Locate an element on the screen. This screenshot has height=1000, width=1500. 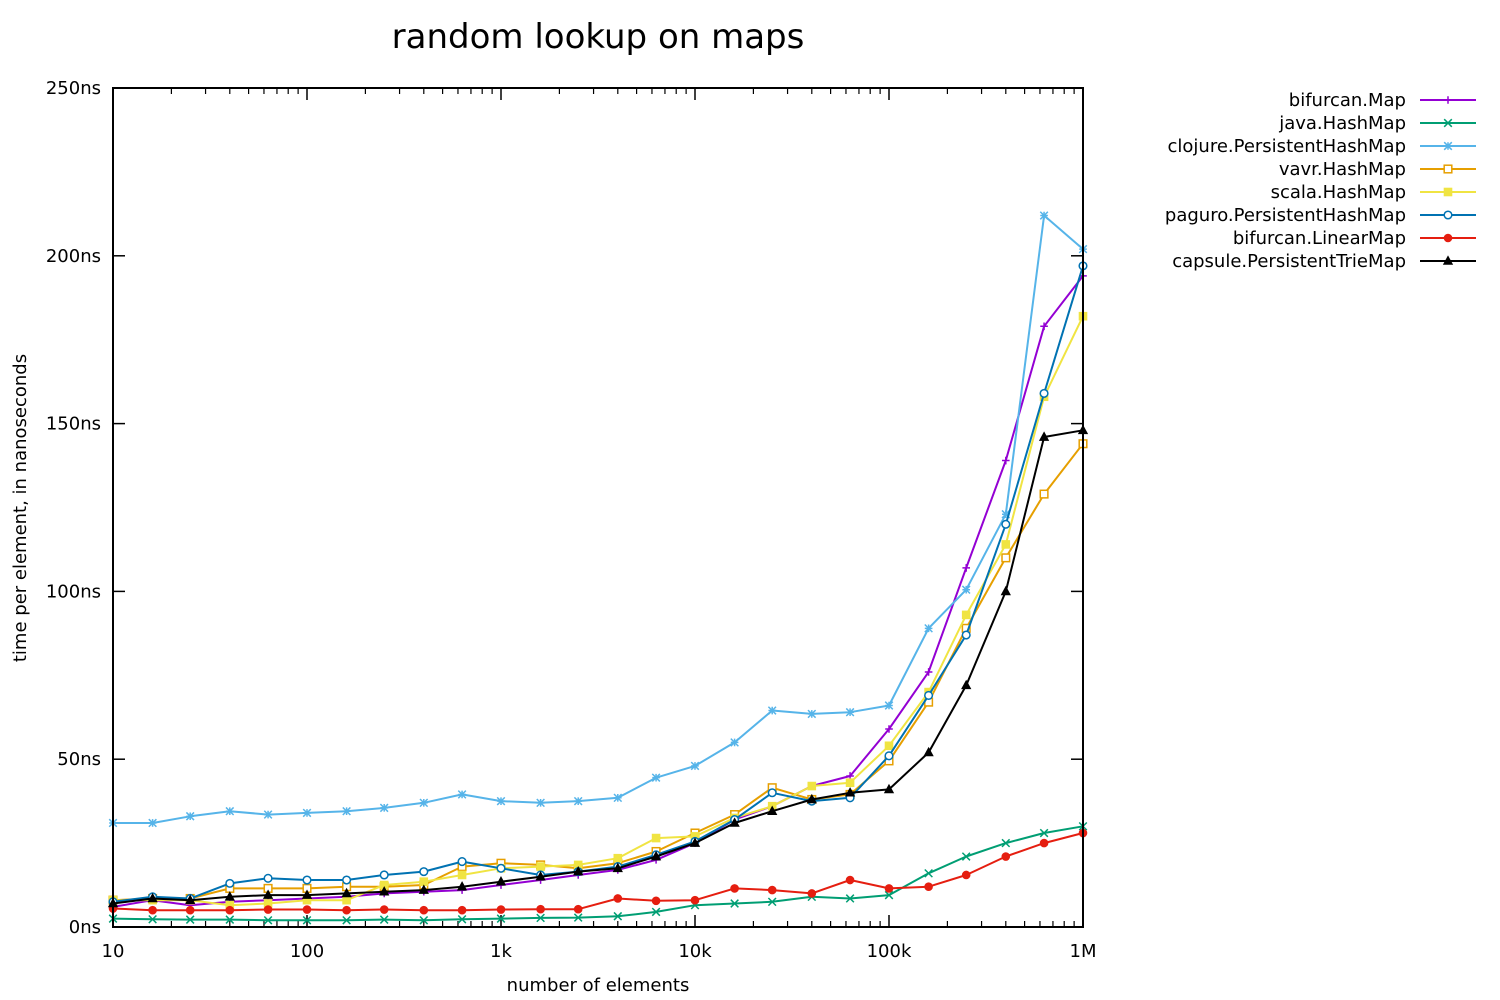
y-tick-label: 250ns is located at coordinates (73, 88).